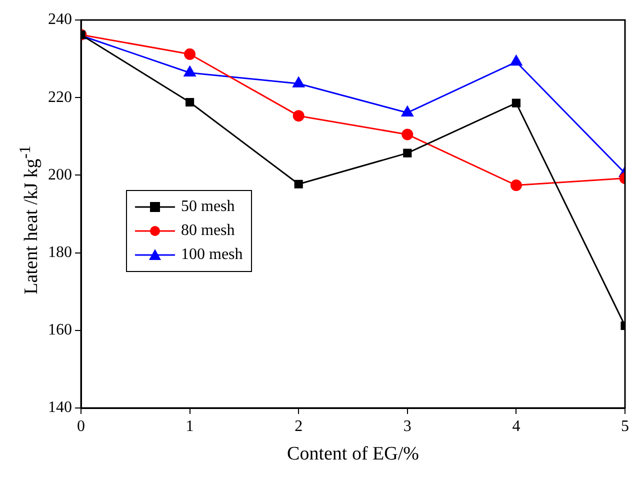 Image resolution: width=637 pixels, height=480 pixels. What do you see at coordinates (60, 175) in the screenshot?
I see `y-tick-label: 200` at bounding box center [60, 175].